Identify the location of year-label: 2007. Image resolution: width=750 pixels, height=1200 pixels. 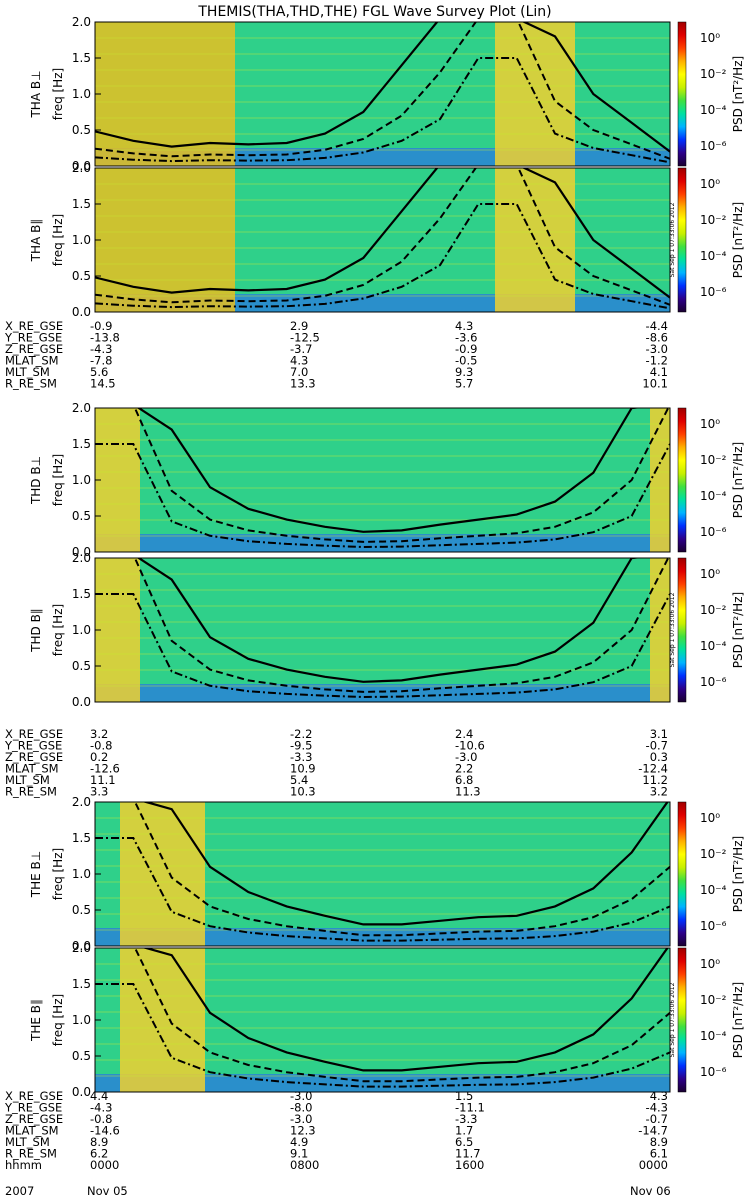
(19, 1191).